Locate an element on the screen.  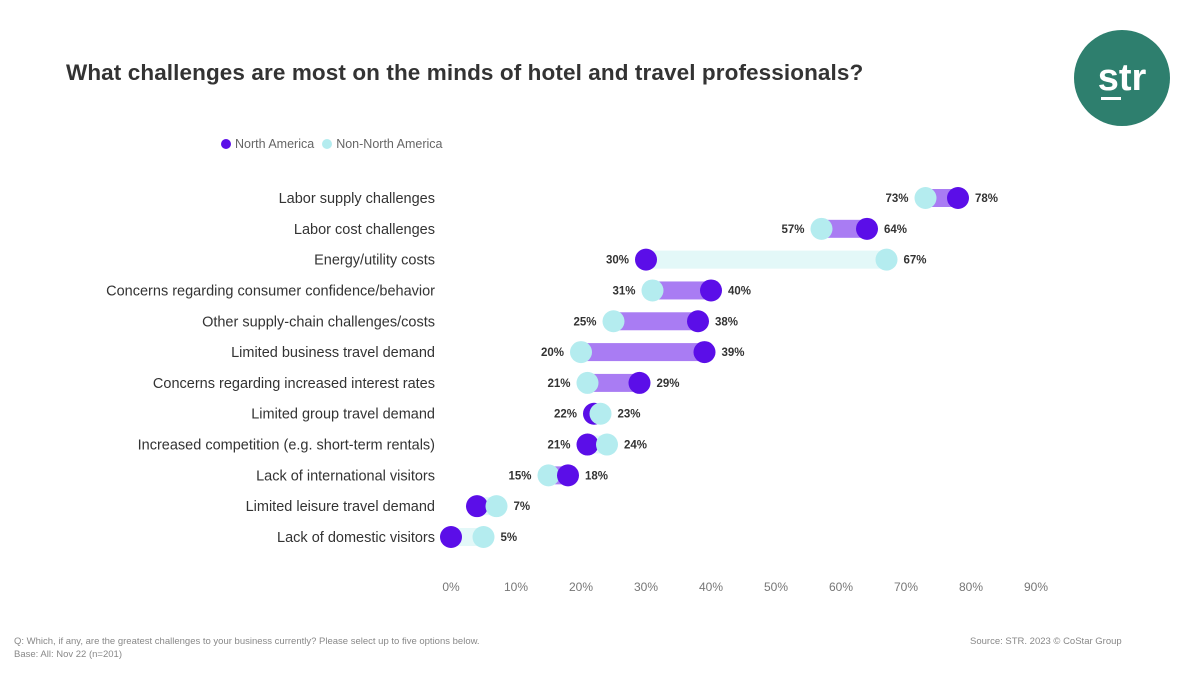
category-label: Limited business travel demand is located at coordinates (333, 353).